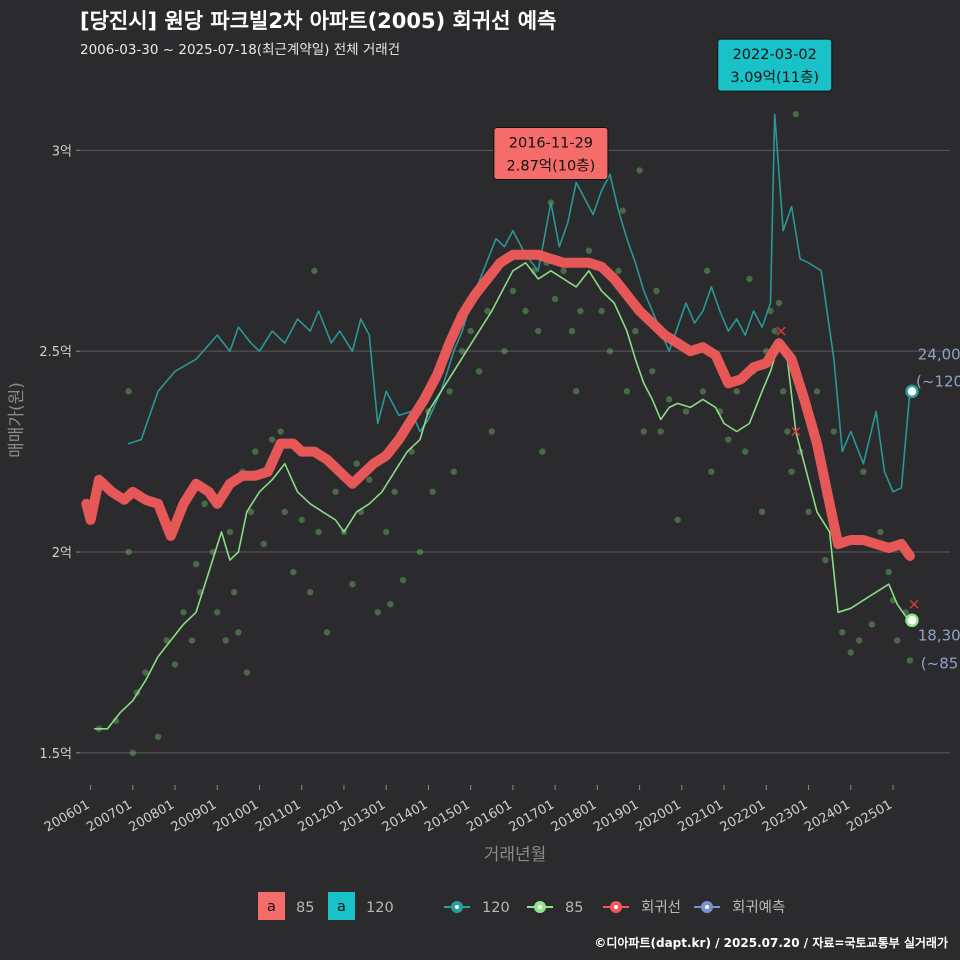 This screenshot has height=960, width=960. Describe the element at coordinates (574, 816) in the screenshot. I see `x-tick-label-12: 201801` at that location.